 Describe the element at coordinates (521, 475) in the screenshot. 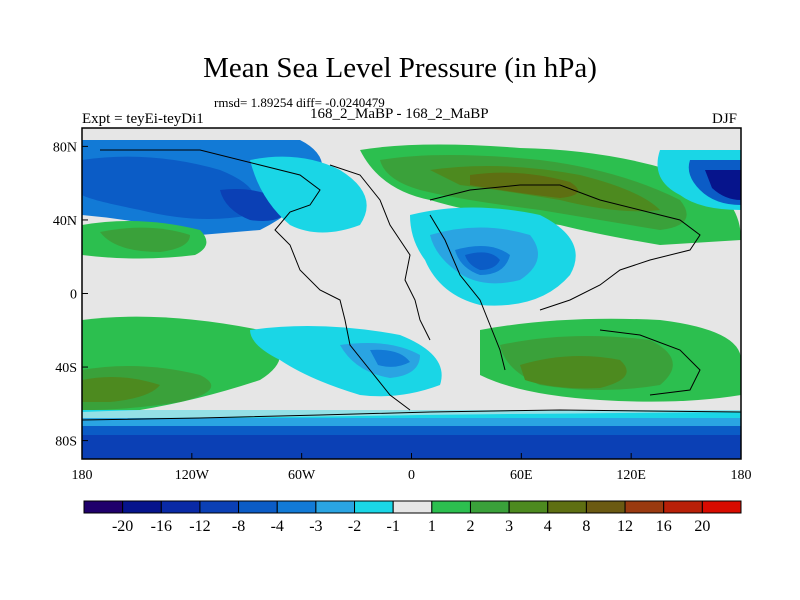

I see `x-tick-label: 60E` at that location.